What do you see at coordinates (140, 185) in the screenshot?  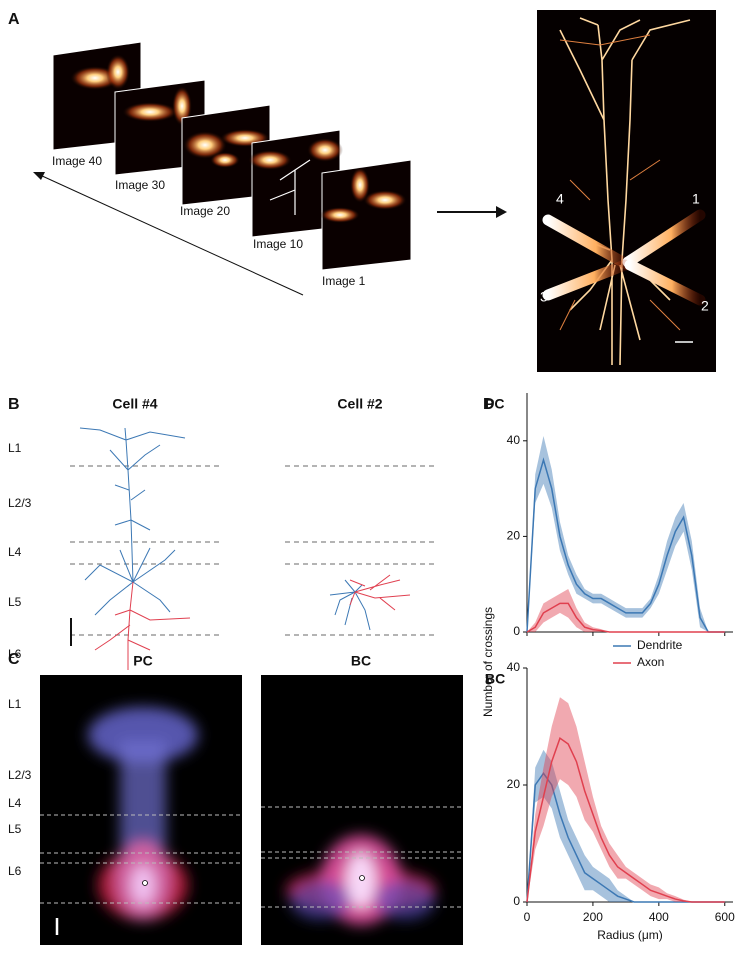 I see `image-label: Image 30` at bounding box center [140, 185].